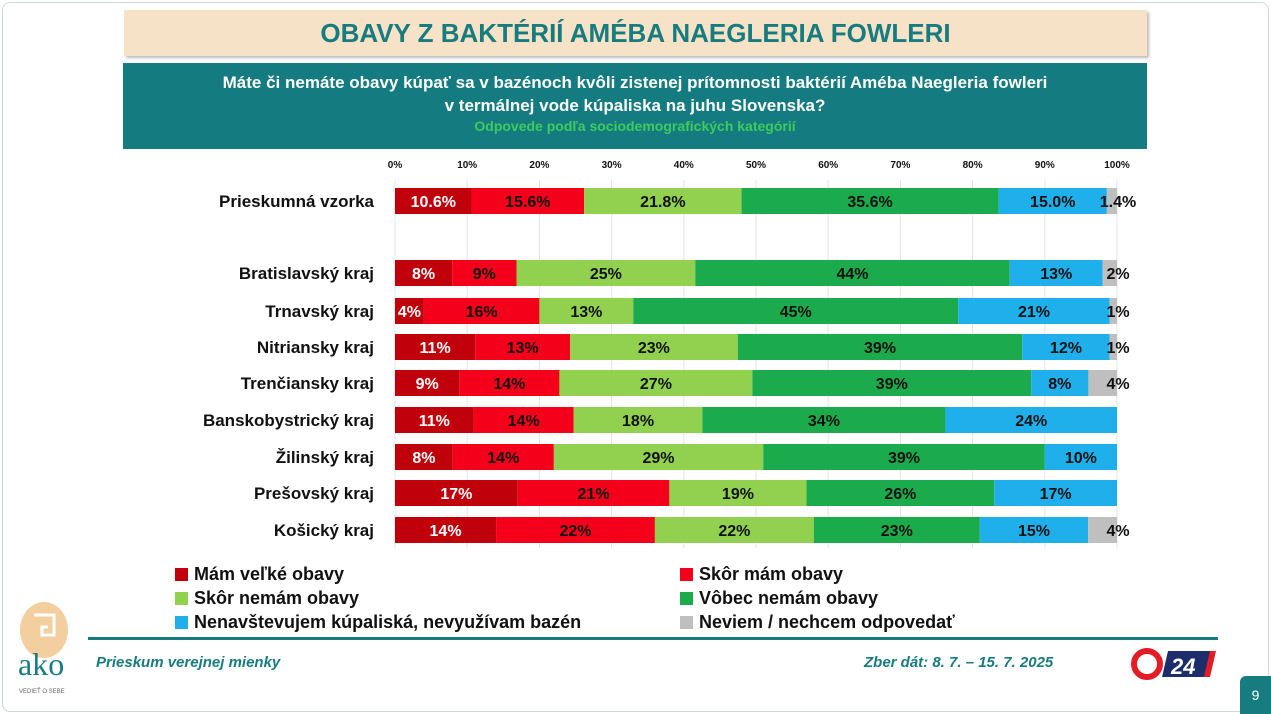 This screenshot has width=1271, height=714. What do you see at coordinates (789, 598) in the screenshot?
I see `legend-label: Vôbec nemám obavy` at bounding box center [789, 598].